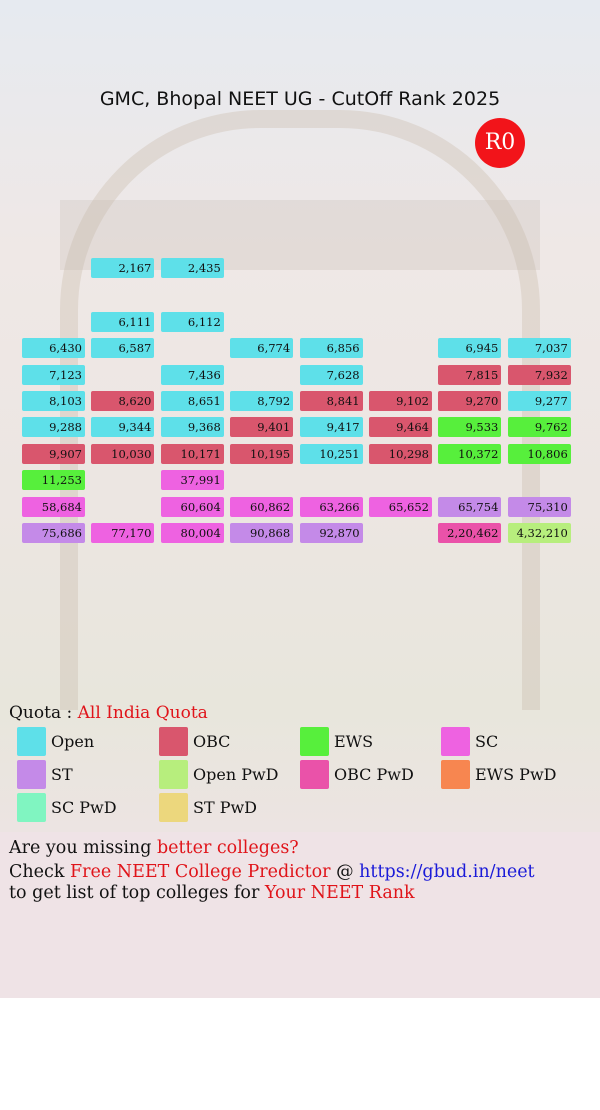 The image size is (600, 1110). Describe the element at coordinates (53, 427) in the screenshot. I see `cutoff-cell: 9,288` at that location.